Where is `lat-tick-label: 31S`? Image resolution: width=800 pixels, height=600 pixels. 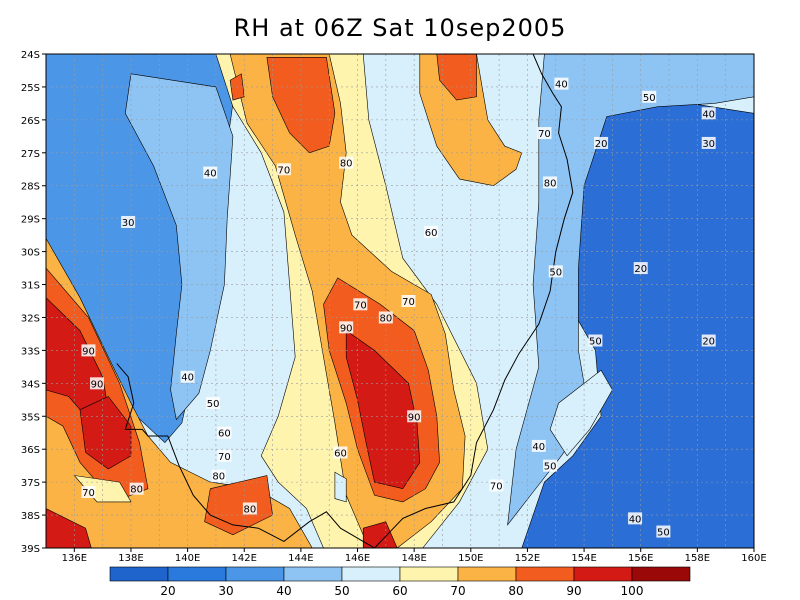 lat-tick-label: 31S is located at coordinates (30, 286).